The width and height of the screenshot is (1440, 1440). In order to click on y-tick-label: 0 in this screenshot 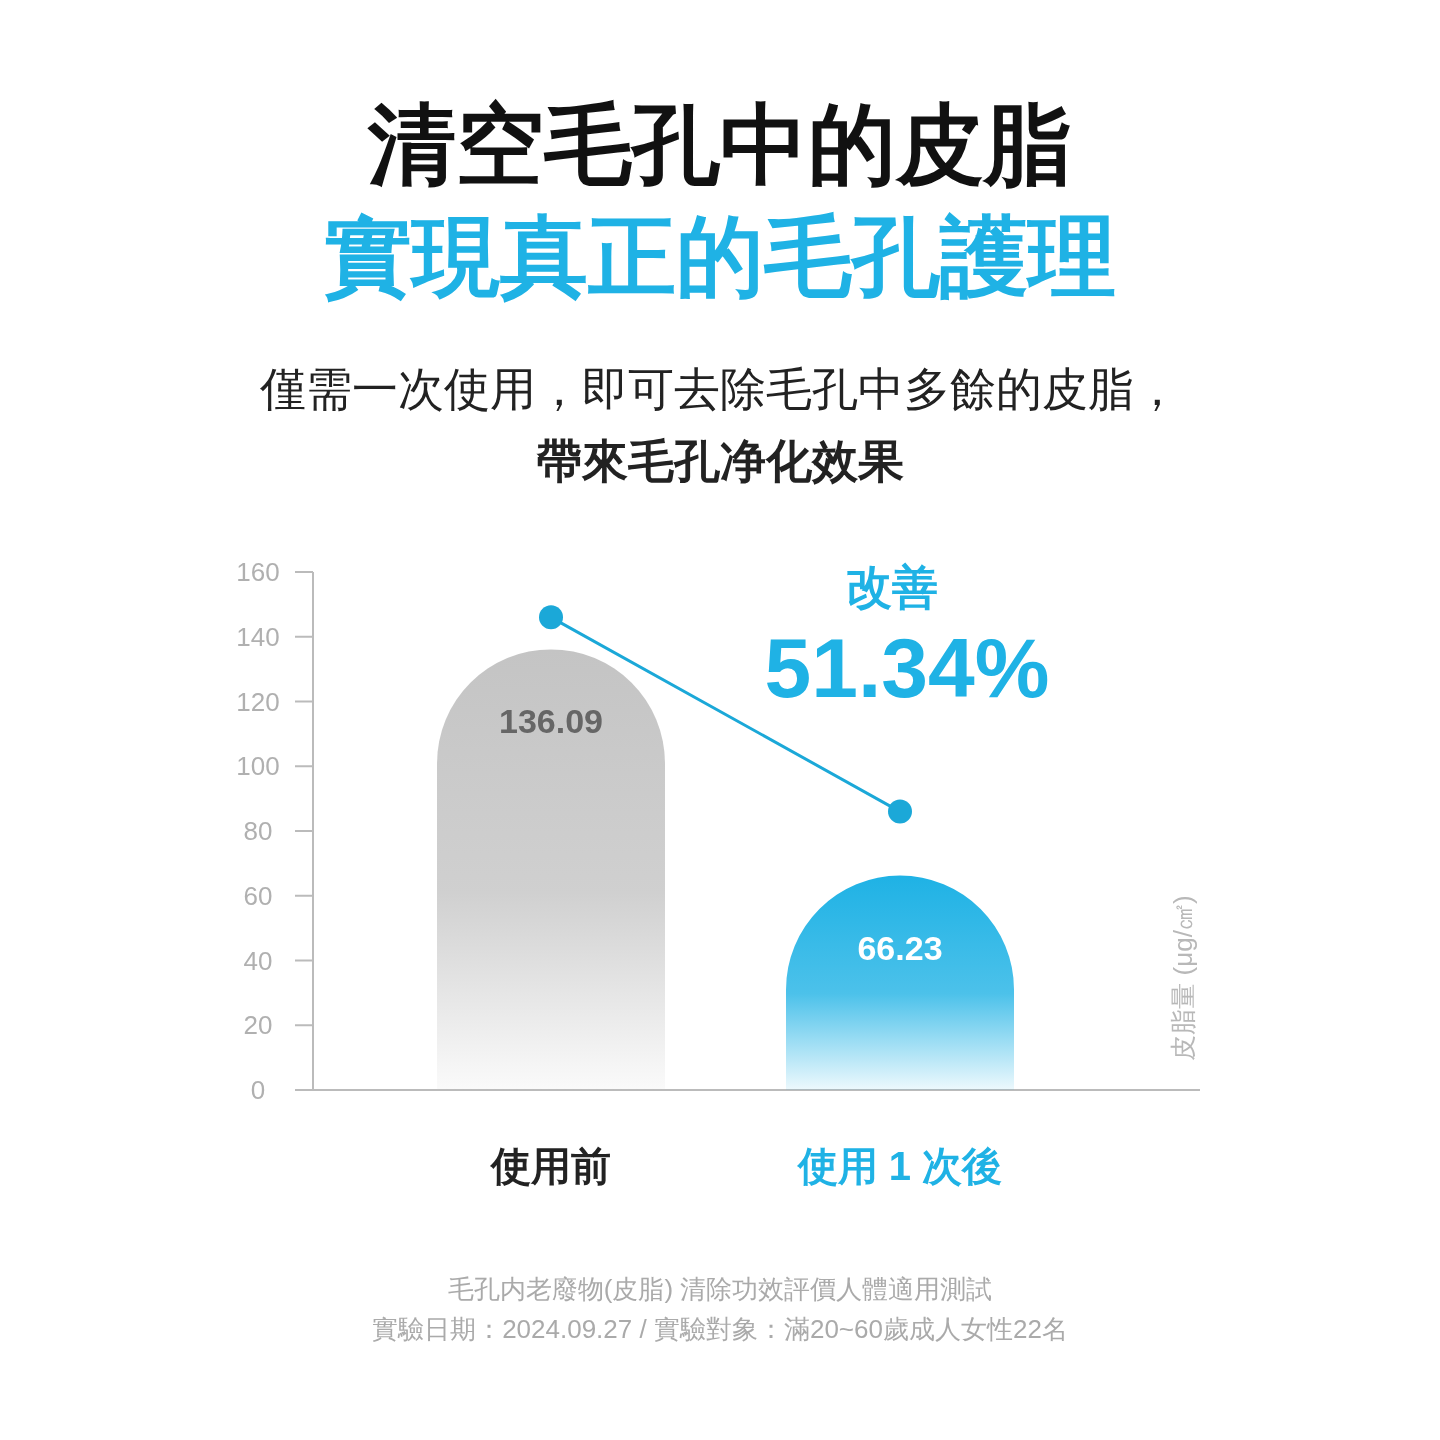, I will do `click(258, 1090)`.